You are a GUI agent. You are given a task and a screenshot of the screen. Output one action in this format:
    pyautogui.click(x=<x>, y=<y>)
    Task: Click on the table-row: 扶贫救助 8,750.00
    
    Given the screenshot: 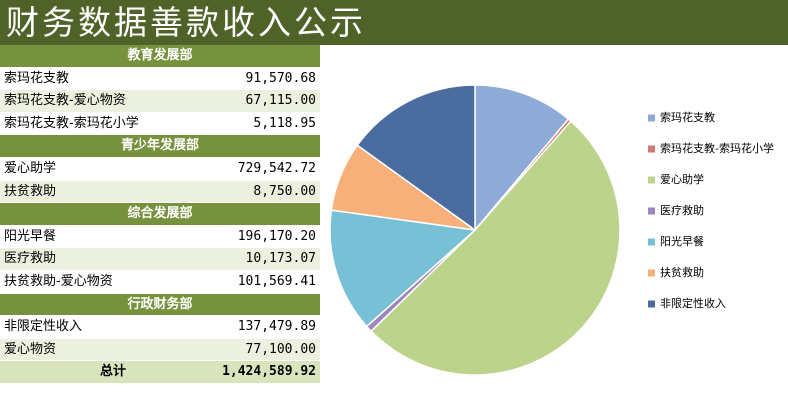 What is the action you would take?
    pyautogui.click(x=160, y=192)
    